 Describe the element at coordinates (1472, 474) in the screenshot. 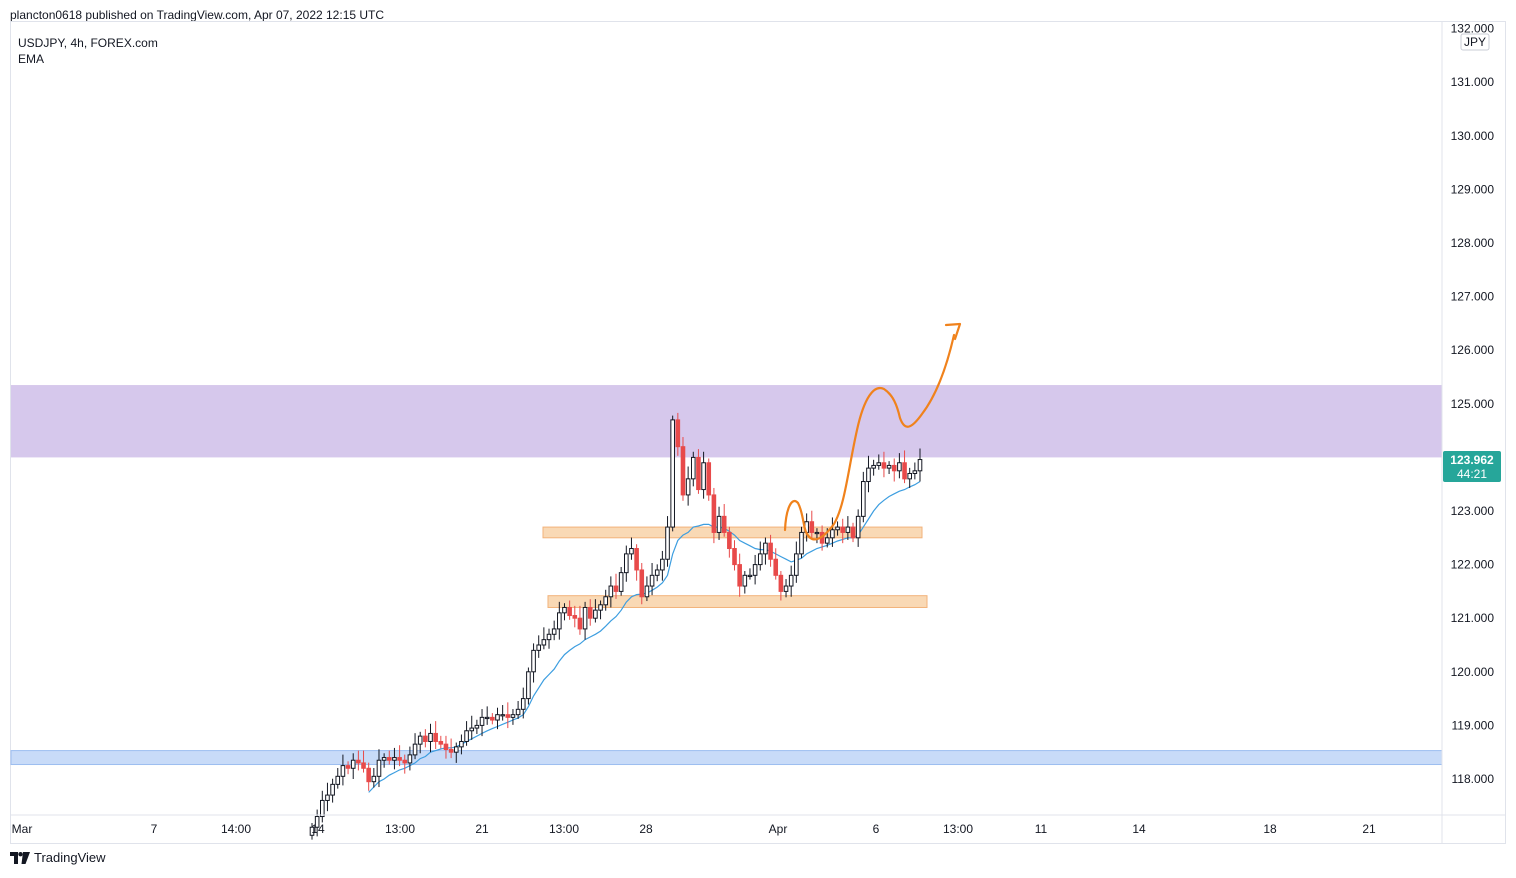

I see `last-price-countdown: 44:21` at that location.